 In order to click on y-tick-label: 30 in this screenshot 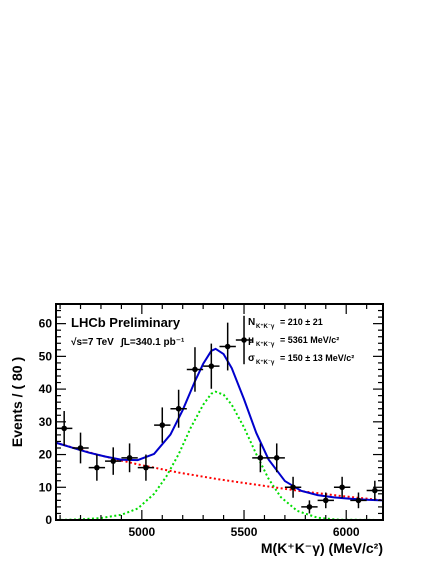, I will do `click(46, 422)`.